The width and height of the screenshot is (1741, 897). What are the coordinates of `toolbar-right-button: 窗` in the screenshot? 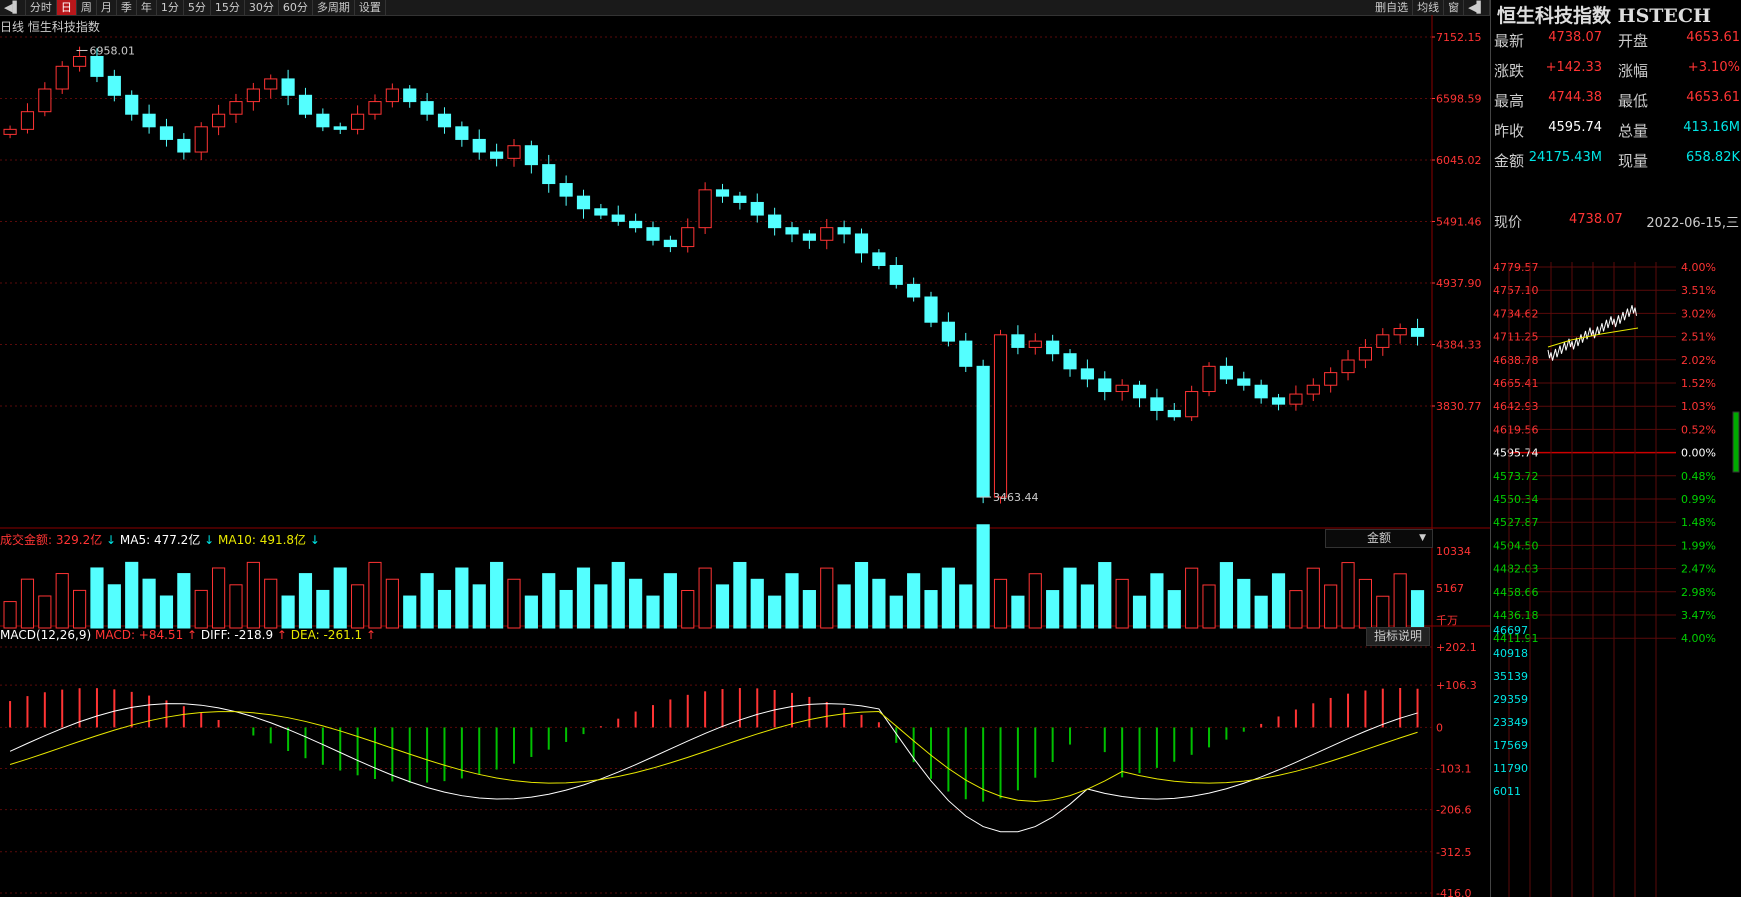 It's located at (1454, 7).